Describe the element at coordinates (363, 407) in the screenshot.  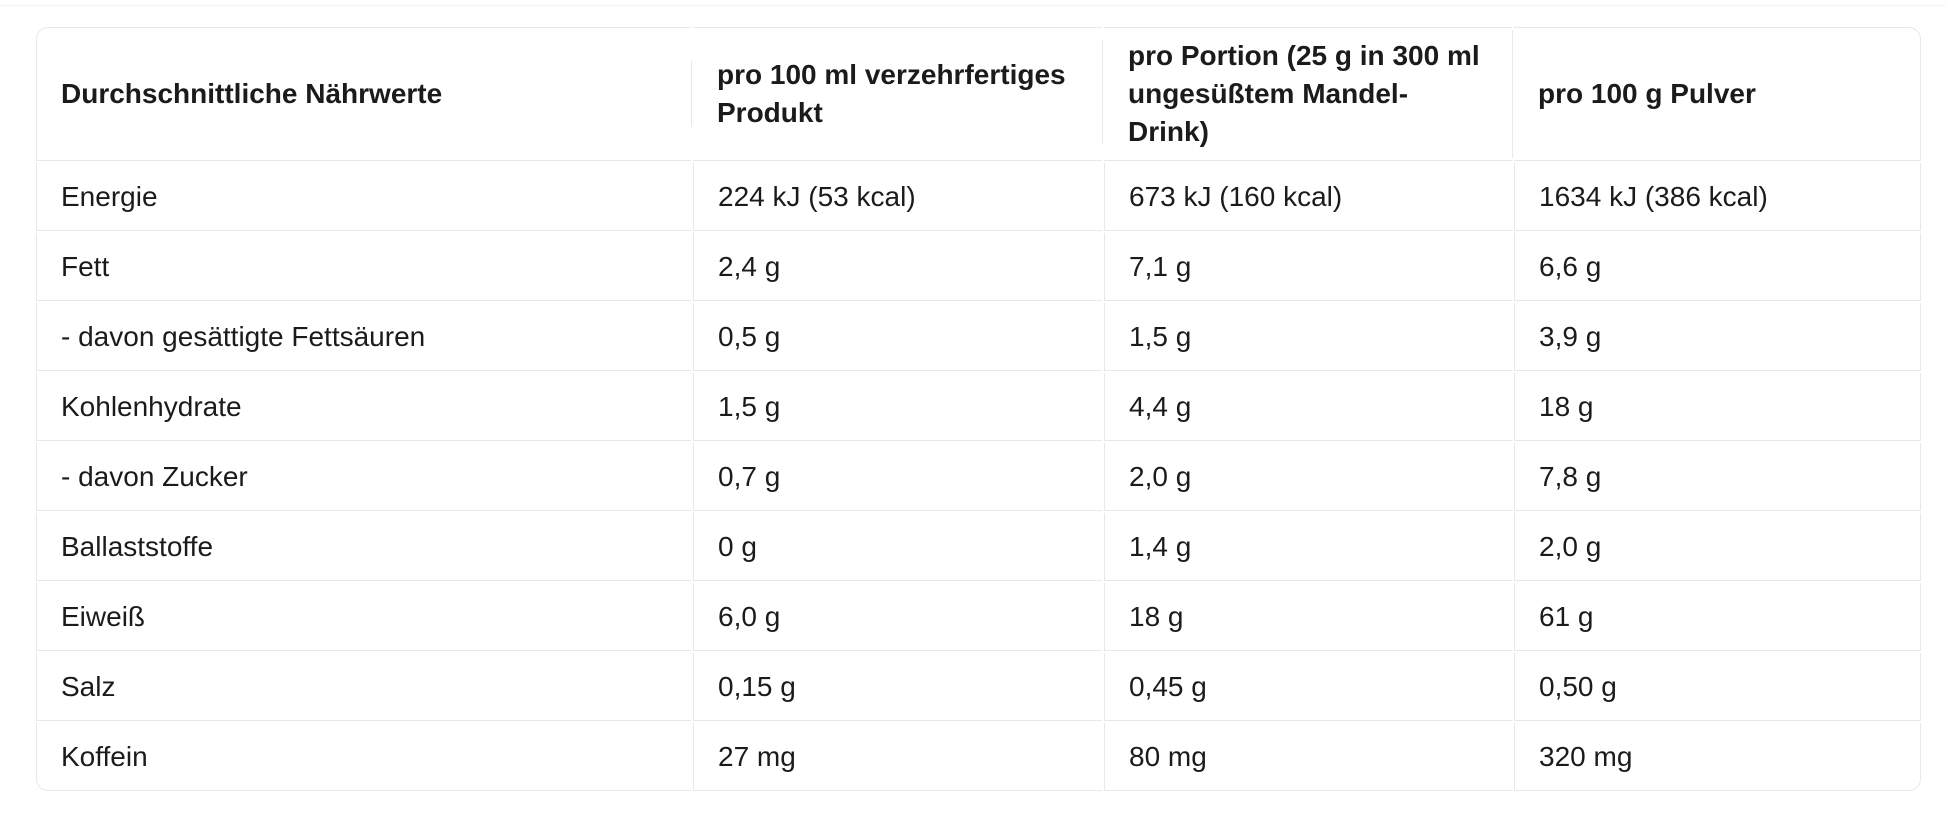
I see `row-label: Kohlenhydrate` at that location.